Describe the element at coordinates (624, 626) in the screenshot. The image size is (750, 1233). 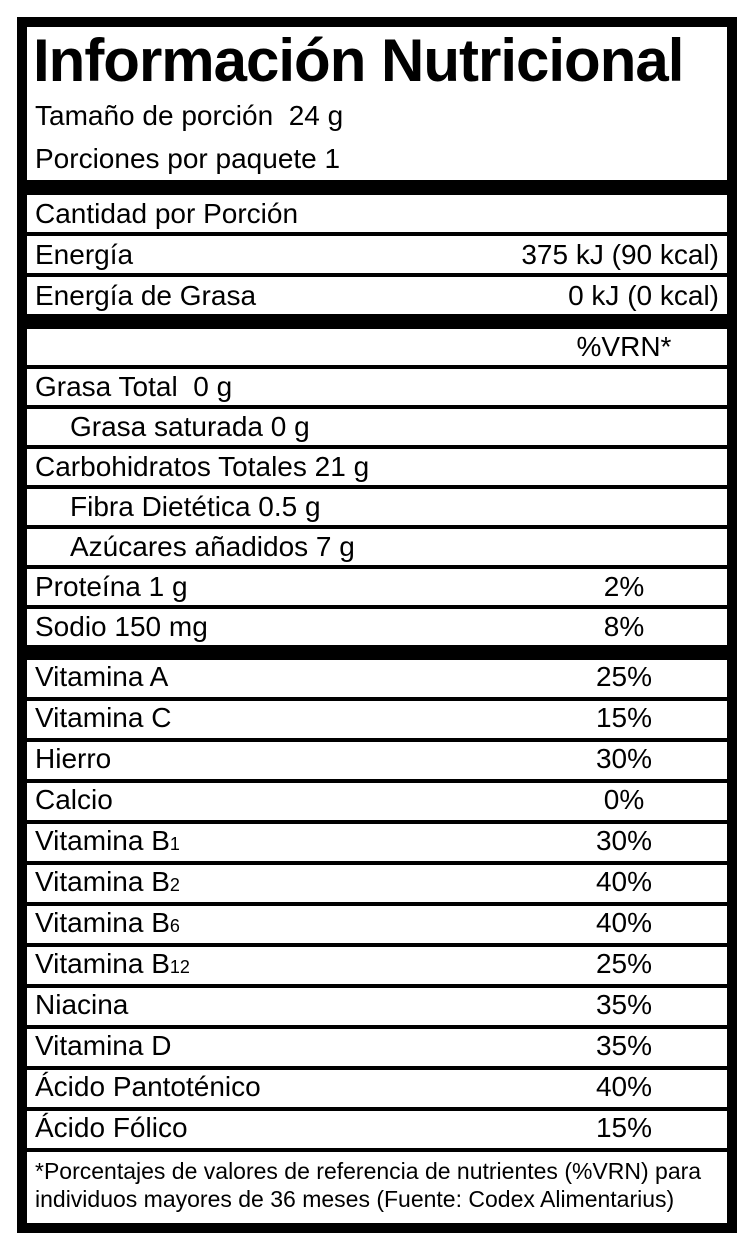
I see `nutrient-percent: 8%` at that location.